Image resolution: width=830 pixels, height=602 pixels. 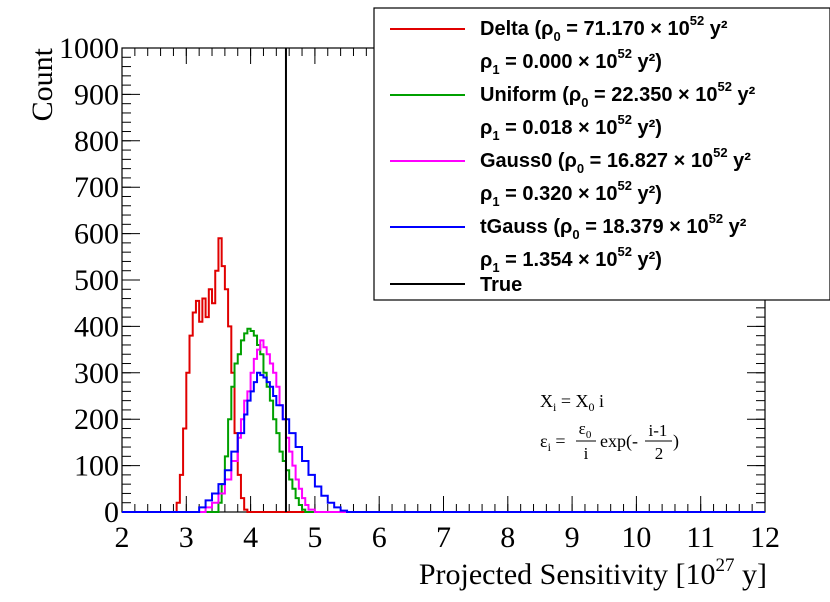 What do you see at coordinates (507, 537) in the screenshot?
I see `x-tick-label: 8` at bounding box center [507, 537].